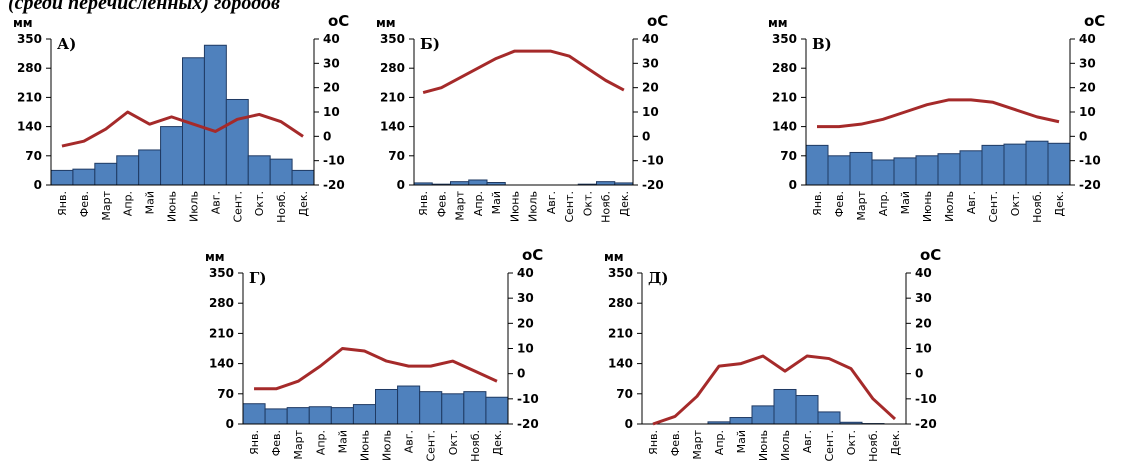  I want to click on month-label: Фев., so click(675, 443).